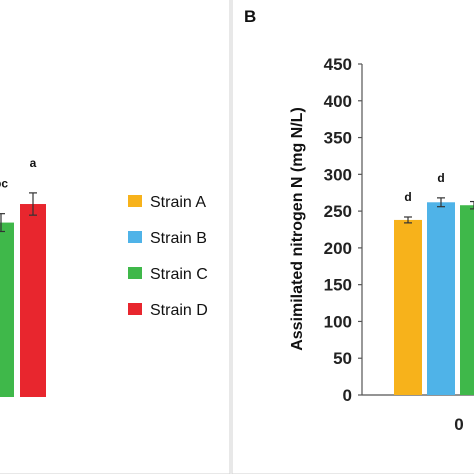 This screenshot has width=474, height=474. I want to click on legend-label: Strain A, so click(178, 202).